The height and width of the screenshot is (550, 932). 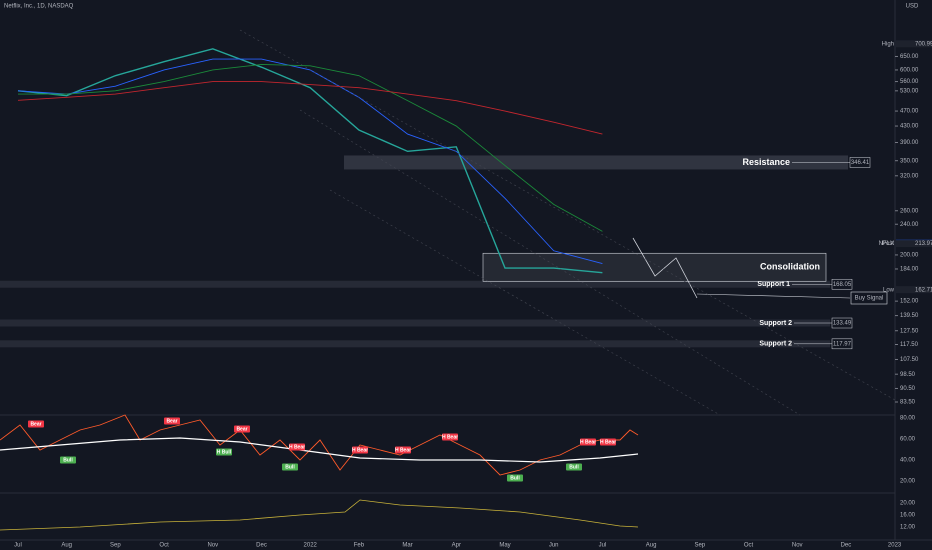 I want to click on consolidation-box, so click(x=654, y=267).